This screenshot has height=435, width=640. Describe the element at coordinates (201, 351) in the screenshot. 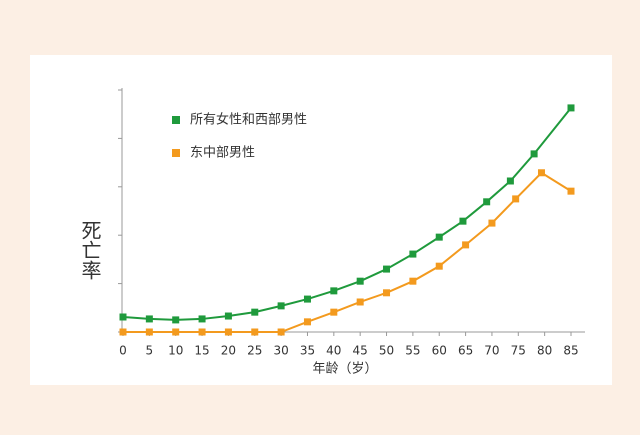

I see `x-tick-label: 15` at that location.